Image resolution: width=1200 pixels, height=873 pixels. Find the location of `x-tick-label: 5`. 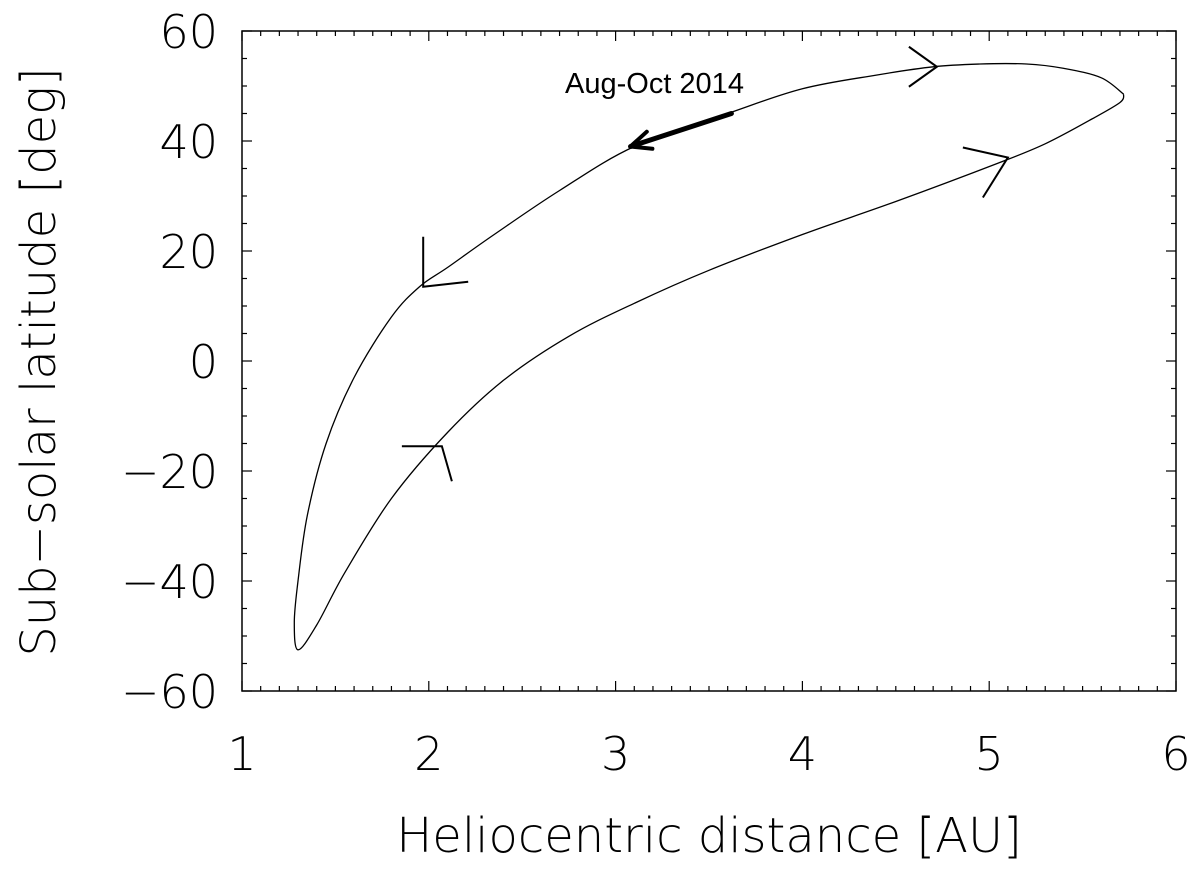

x-tick-label: 5 is located at coordinates (989, 754).